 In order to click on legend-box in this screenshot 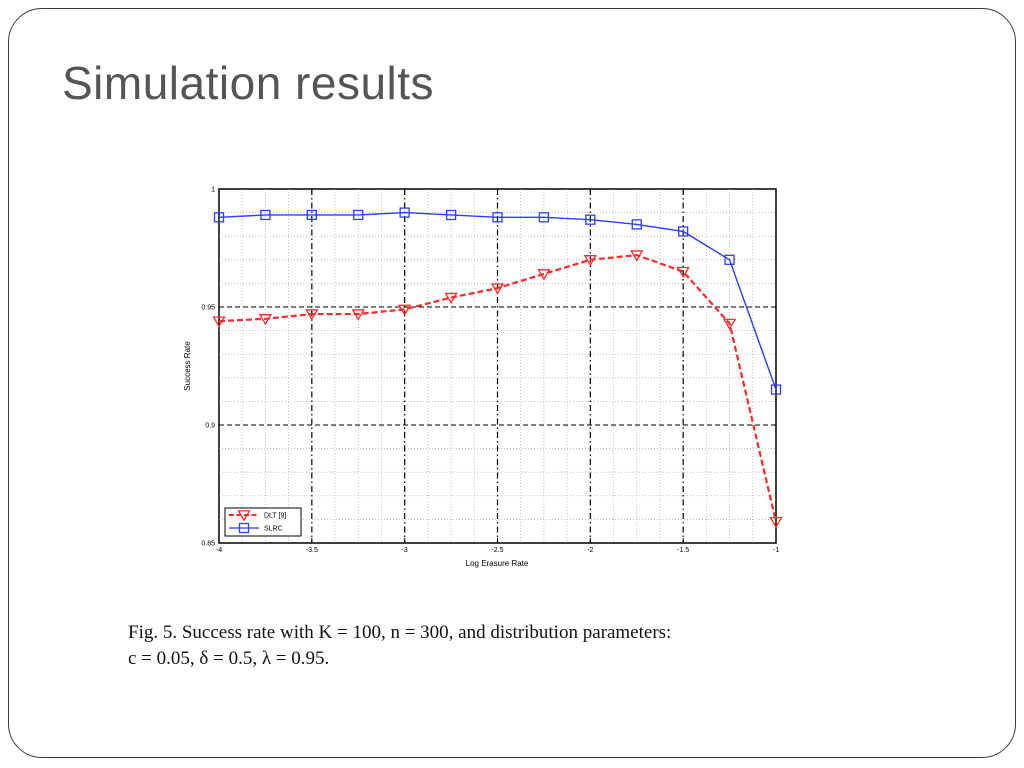, I will do `click(263, 522)`.